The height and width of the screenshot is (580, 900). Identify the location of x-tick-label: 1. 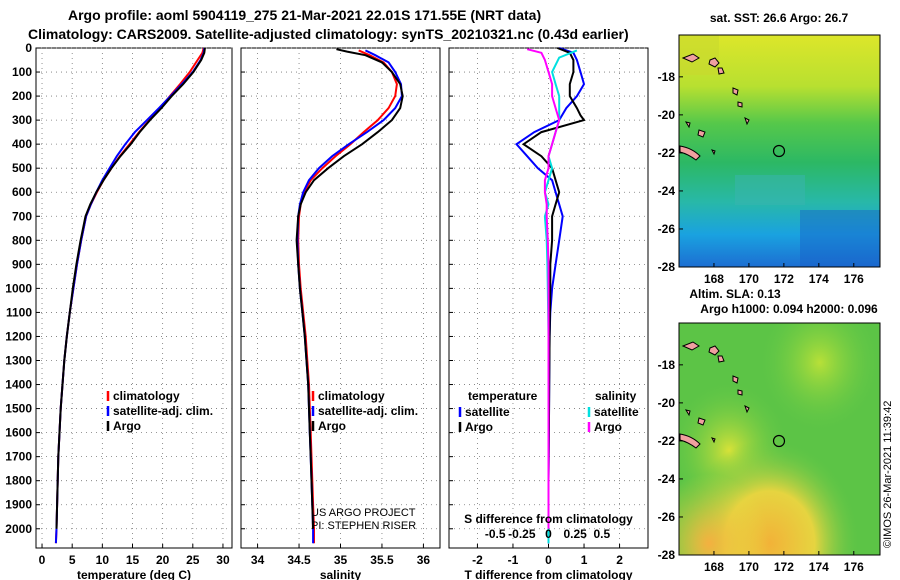
(584, 560).